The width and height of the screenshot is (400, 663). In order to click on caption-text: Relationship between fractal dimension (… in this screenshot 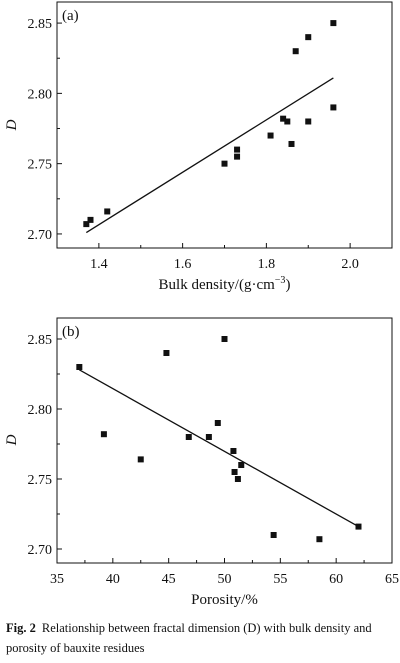, I will do `click(189, 638)`.